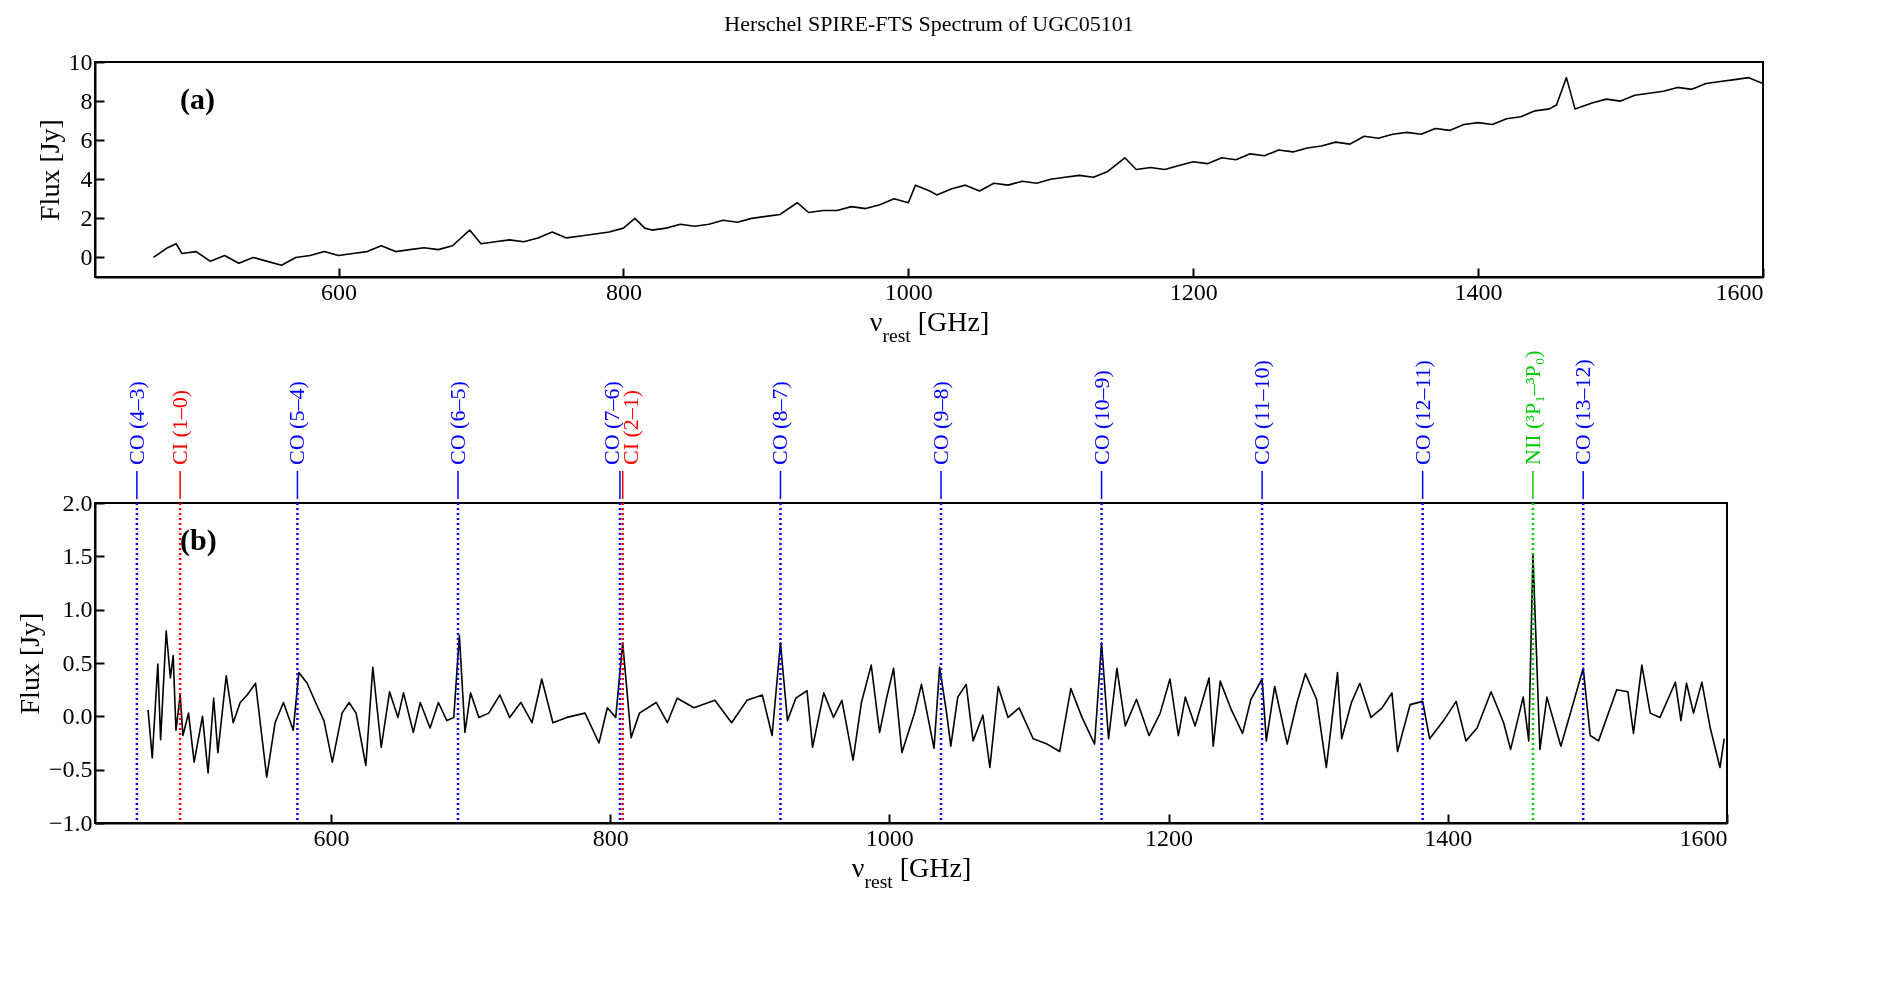  I want to click on y-tick-label: 0.0, so click(77, 715).